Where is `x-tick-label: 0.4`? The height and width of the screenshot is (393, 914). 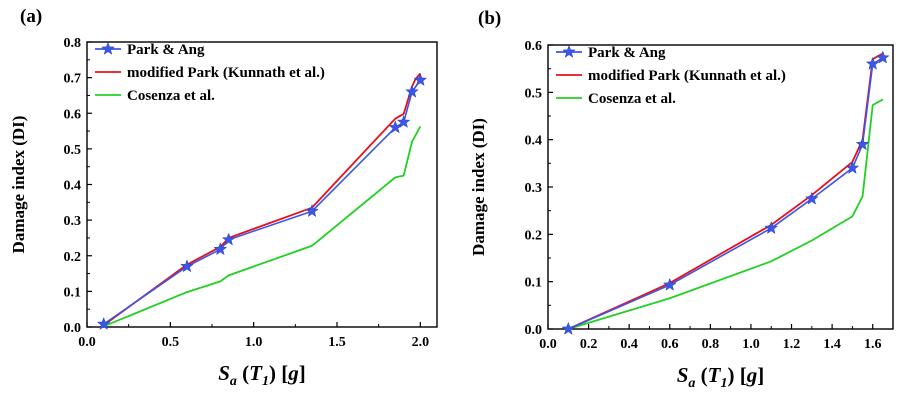 x-tick-label: 0.4 is located at coordinates (629, 344).